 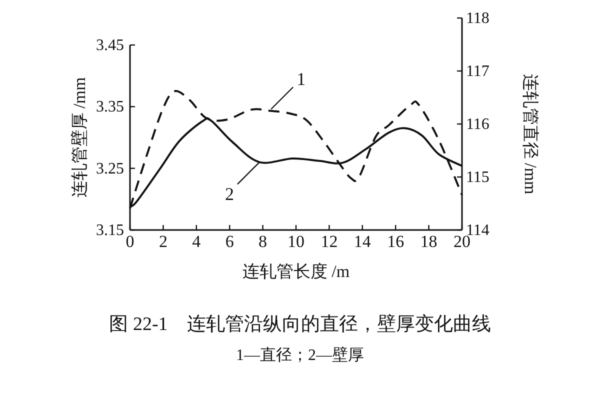 What do you see at coordinates (530, 134) in the screenshot?
I see `y2-axis-title: 连轧管直径 /mm` at bounding box center [530, 134].